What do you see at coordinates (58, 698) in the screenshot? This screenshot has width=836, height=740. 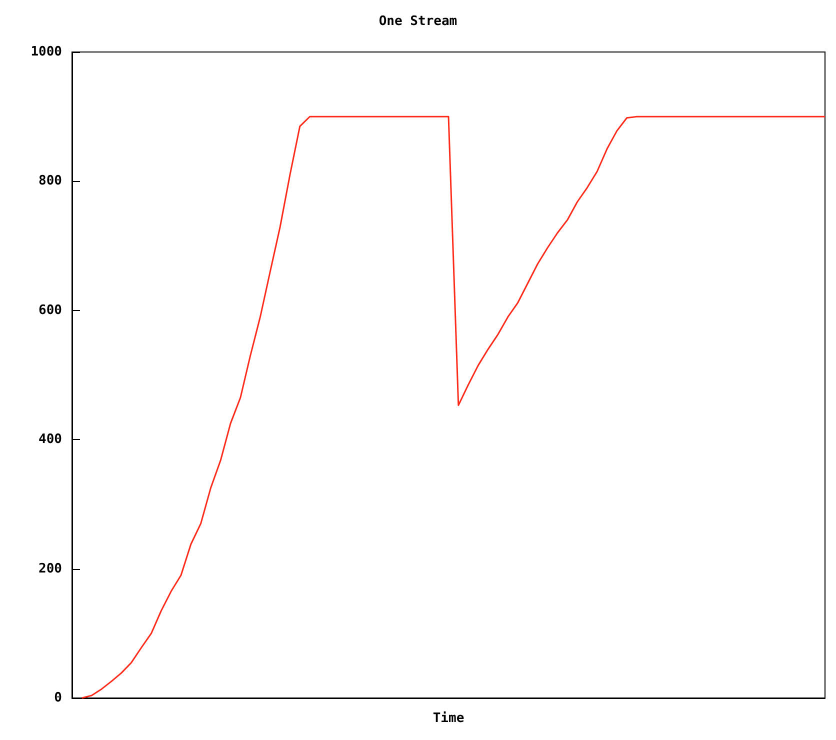 I see `y-tick-label: 0` at bounding box center [58, 698].